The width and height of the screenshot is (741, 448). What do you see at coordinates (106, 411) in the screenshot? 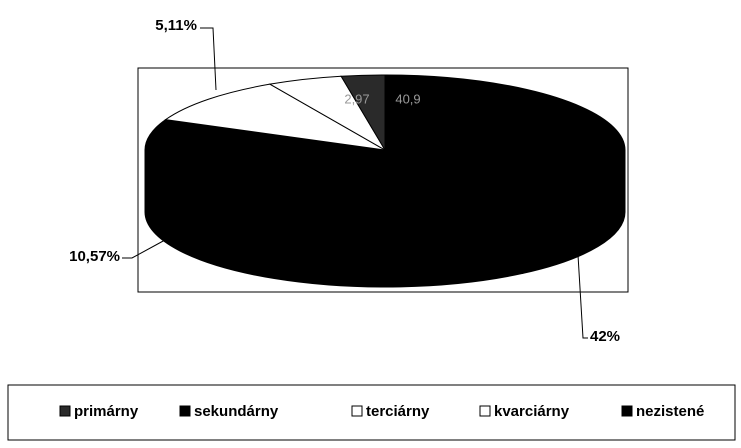
I see `legend-label: primárny` at bounding box center [106, 411].